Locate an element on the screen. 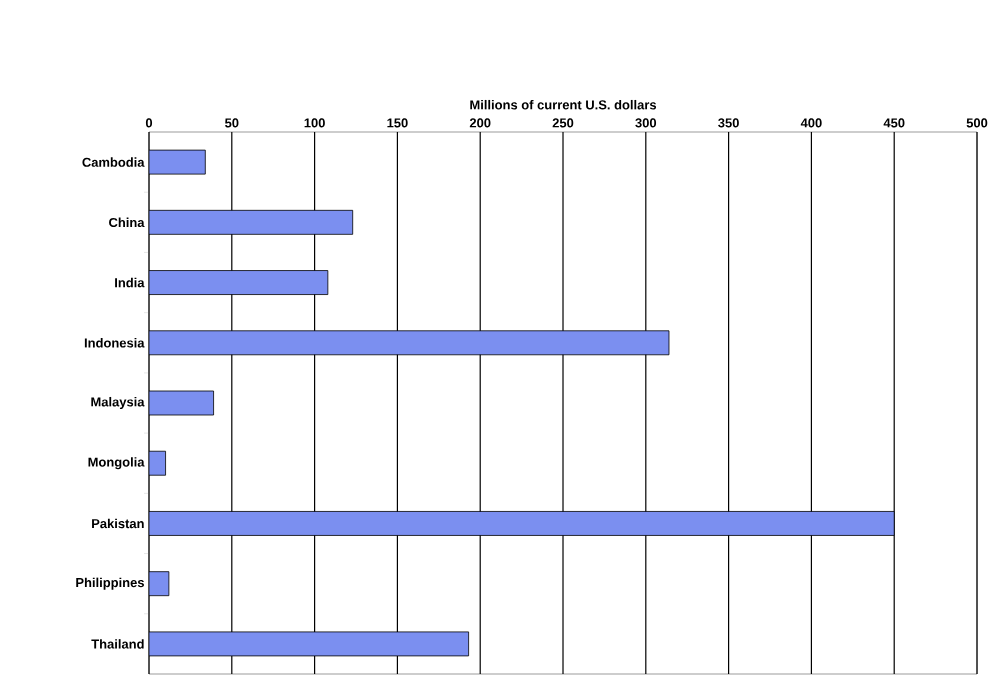 The image size is (1007, 692). x-tick-label: 400 is located at coordinates (811, 123).